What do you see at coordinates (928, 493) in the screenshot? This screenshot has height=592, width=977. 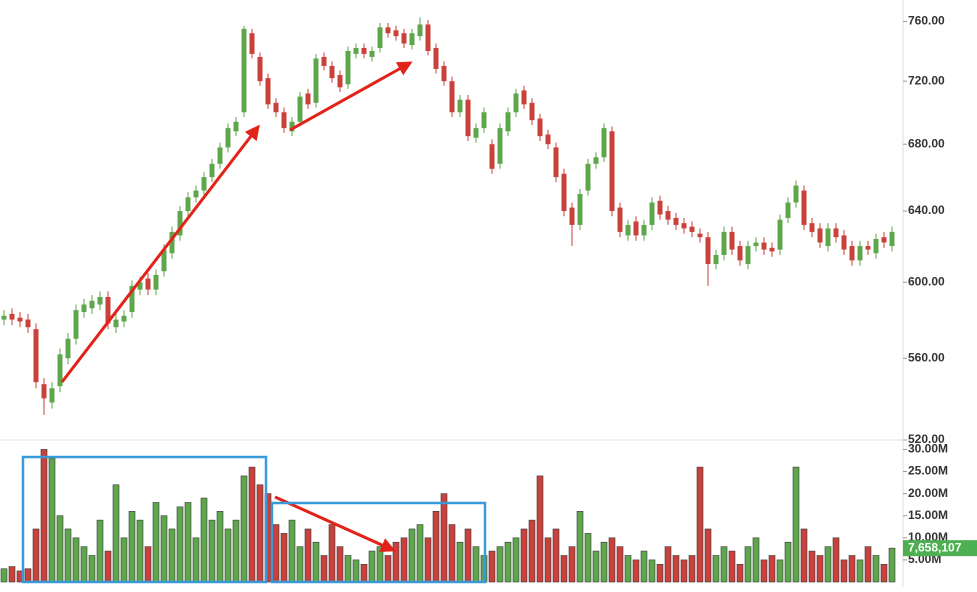 I see `volume-tick-label: 20.00M` at bounding box center [928, 493].